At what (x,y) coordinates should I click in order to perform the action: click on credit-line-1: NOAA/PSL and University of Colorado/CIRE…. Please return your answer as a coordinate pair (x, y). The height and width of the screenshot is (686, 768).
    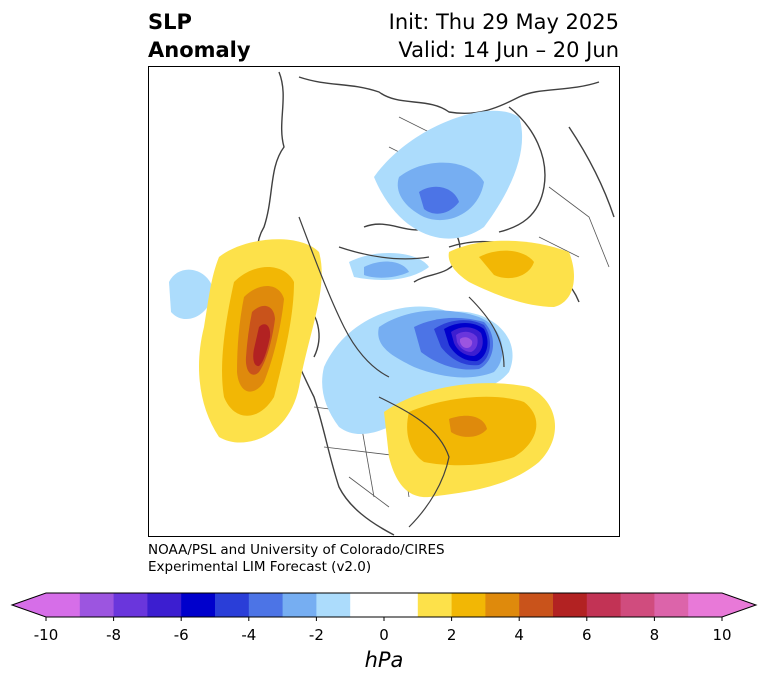
    Looking at the image, I should click on (296, 550).